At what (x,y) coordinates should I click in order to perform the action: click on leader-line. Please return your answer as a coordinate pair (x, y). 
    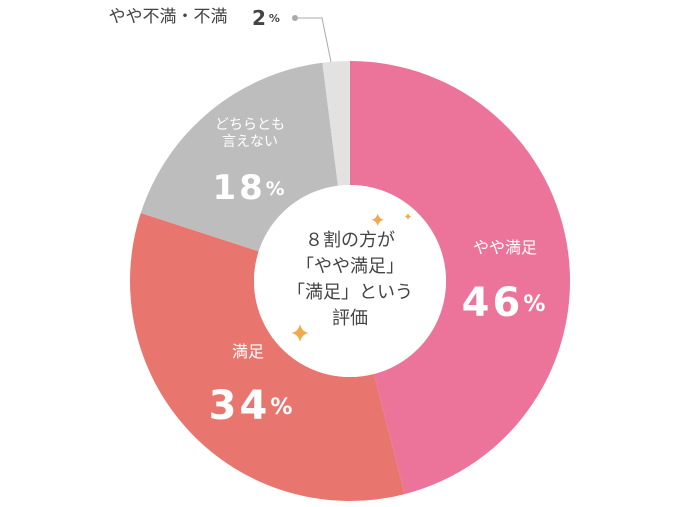
    Looking at the image, I should click on (313, 40).